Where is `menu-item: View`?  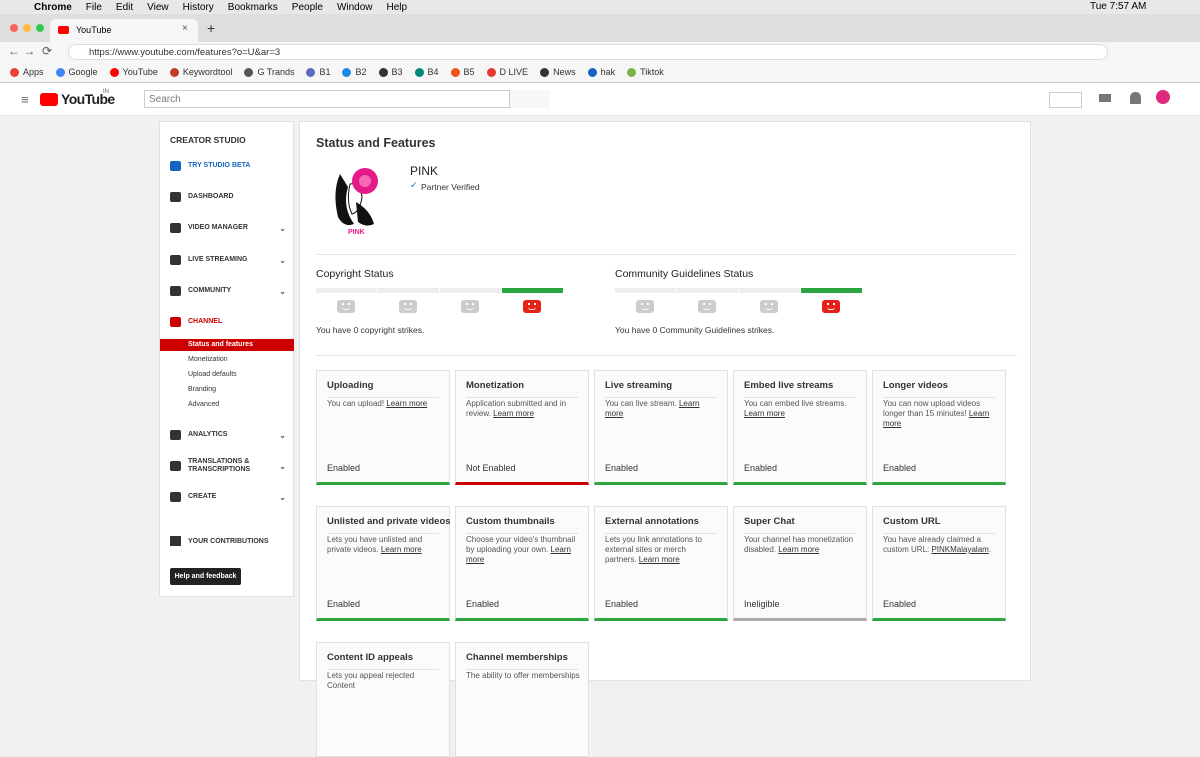 menu-item: View is located at coordinates (158, 7).